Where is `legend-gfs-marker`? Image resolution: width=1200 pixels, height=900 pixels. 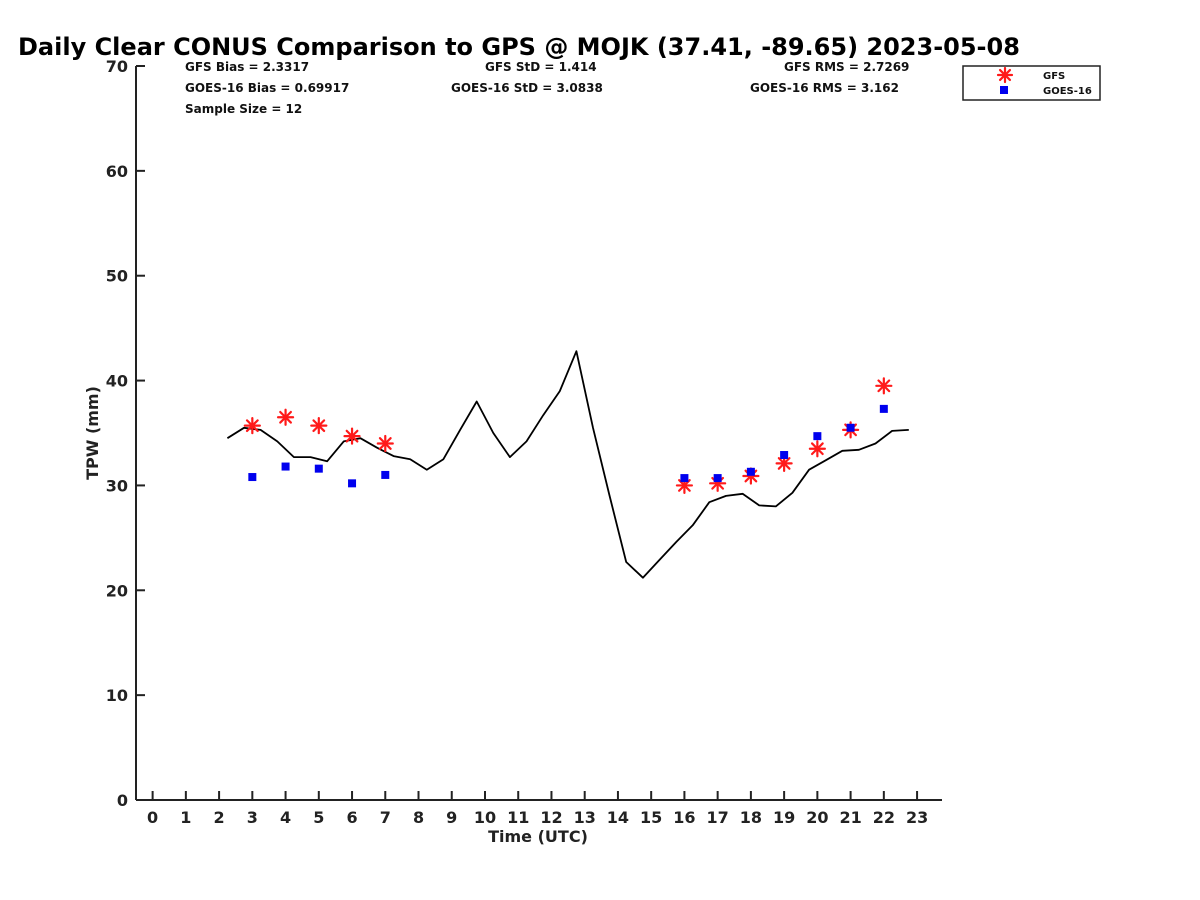 legend-gfs-marker is located at coordinates (1005, 75).